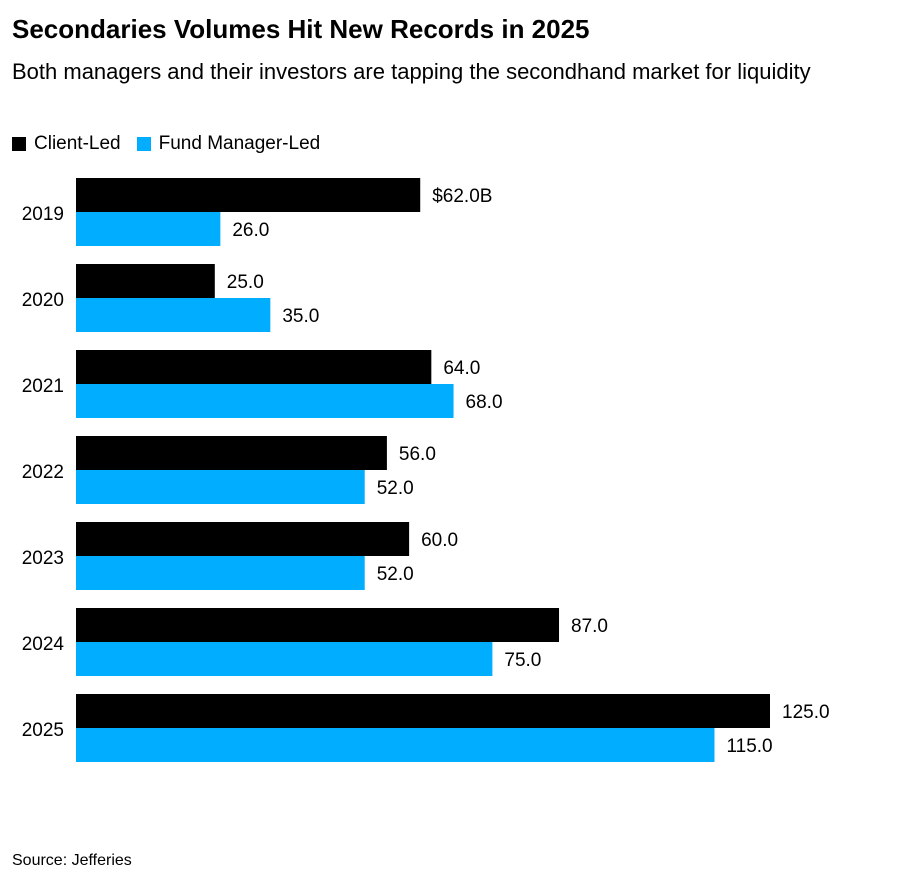 The image size is (921, 881). What do you see at coordinates (423, 711) in the screenshot?
I see `bar-client-led-2025` at bounding box center [423, 711].